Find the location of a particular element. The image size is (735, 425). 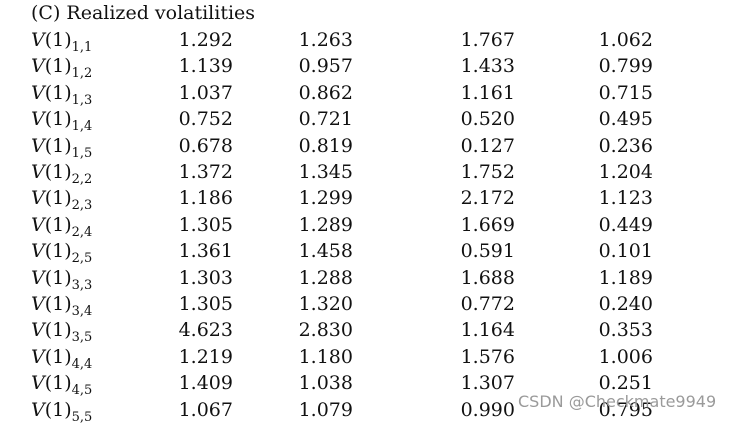

row-label: V(1)1,5 is located at coordinates (62, 147).